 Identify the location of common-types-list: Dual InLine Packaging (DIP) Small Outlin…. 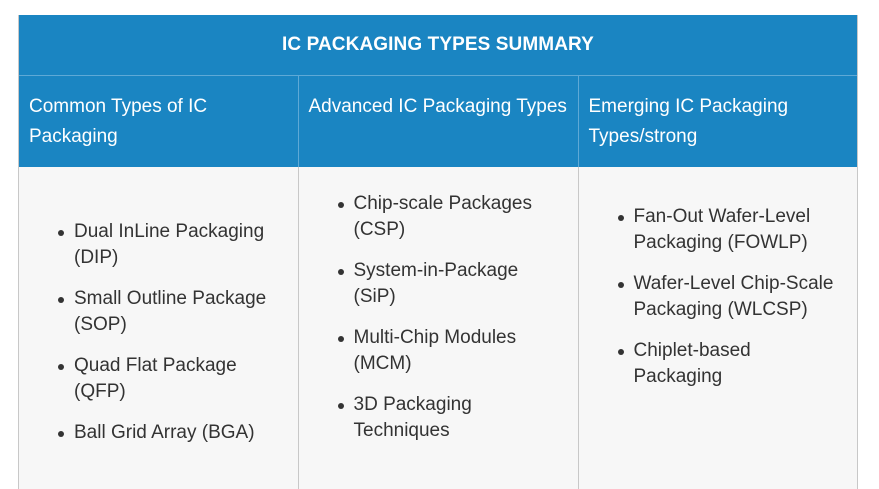
(158, 332).